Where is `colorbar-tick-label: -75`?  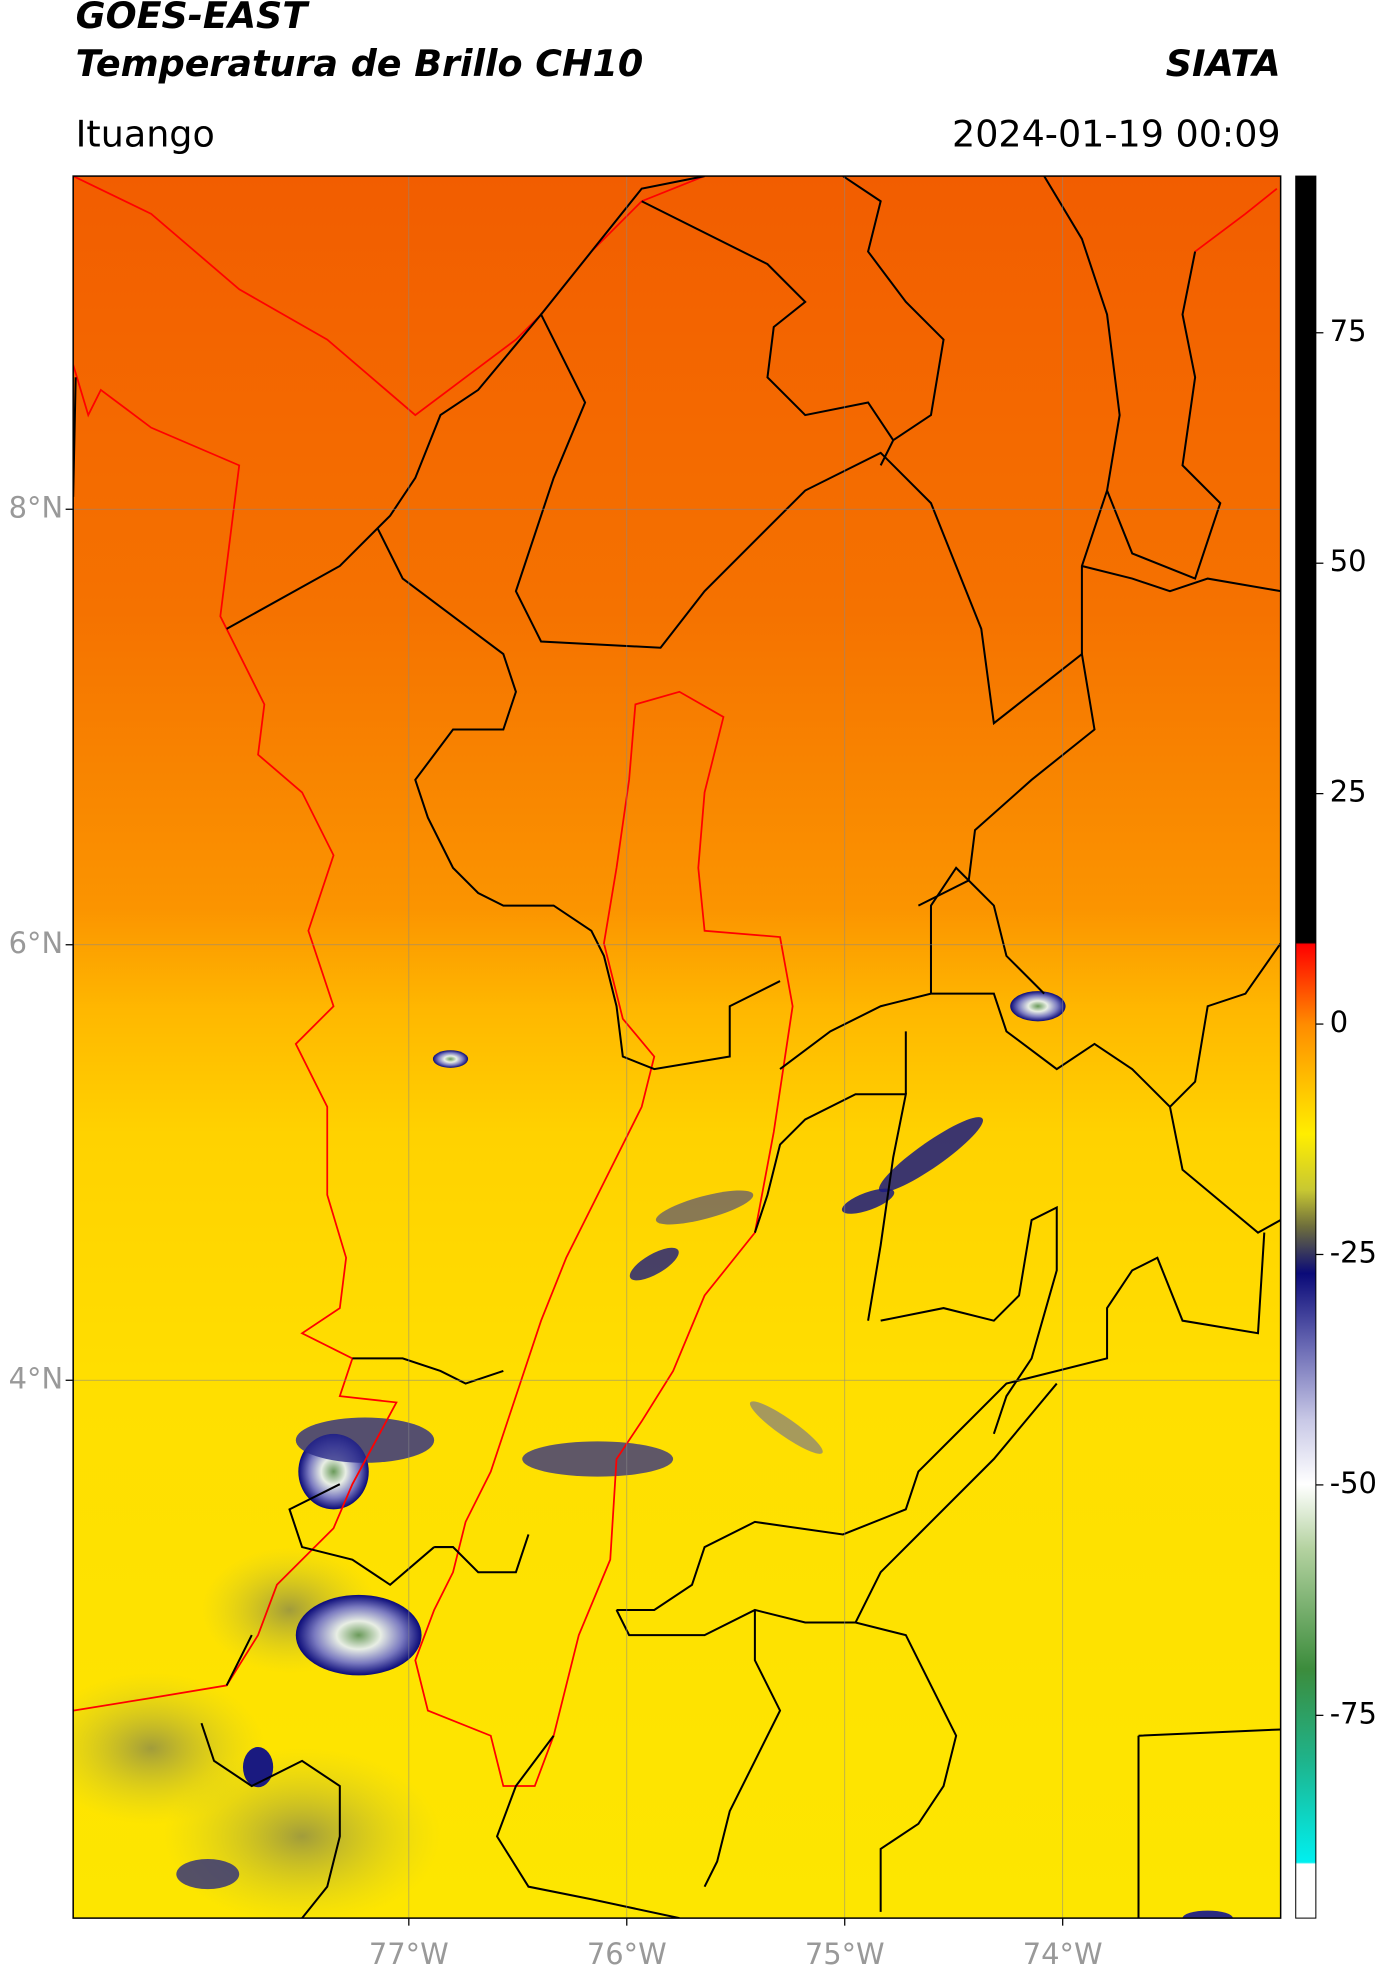 colorbar-tick-label: -75 is located at coordinates (1353, 1713).